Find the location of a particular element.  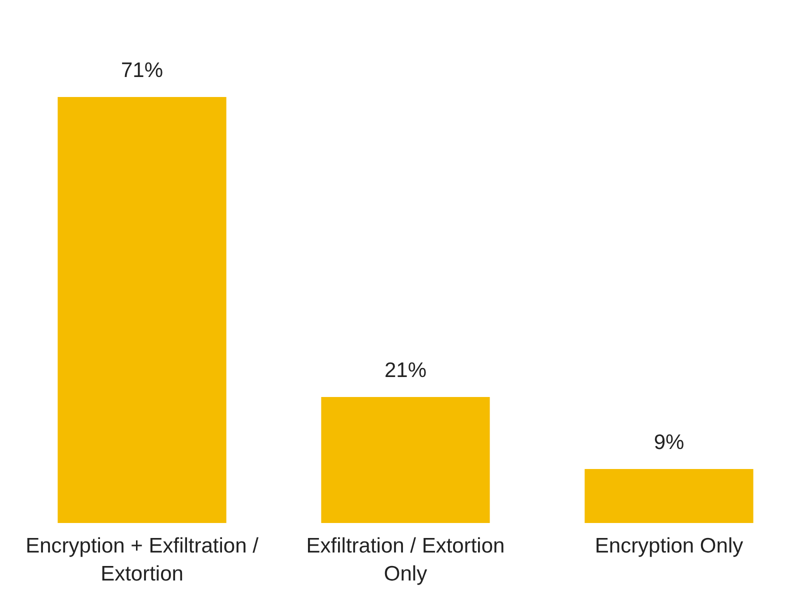

x-tick-label: Encryption + Exfiltration / Extortion is located at coordinates (142, 560).